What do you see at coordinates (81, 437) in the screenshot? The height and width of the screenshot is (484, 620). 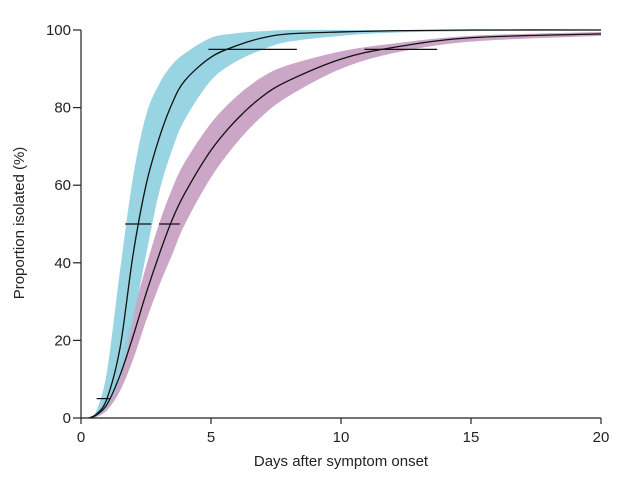 I see `x-tick-label-0: 0` at bounding box center [81, 437].